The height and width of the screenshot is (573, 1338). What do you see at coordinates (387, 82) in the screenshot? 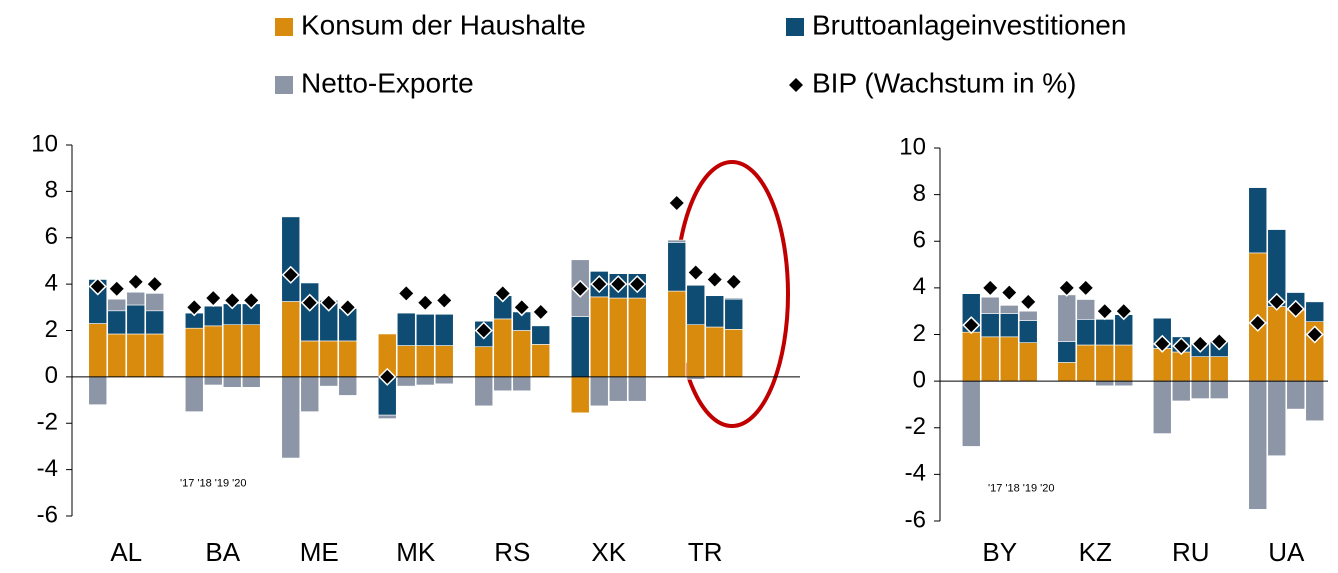
I see `legend-label: Netto-Exporte` at bounding box center [387, 82].